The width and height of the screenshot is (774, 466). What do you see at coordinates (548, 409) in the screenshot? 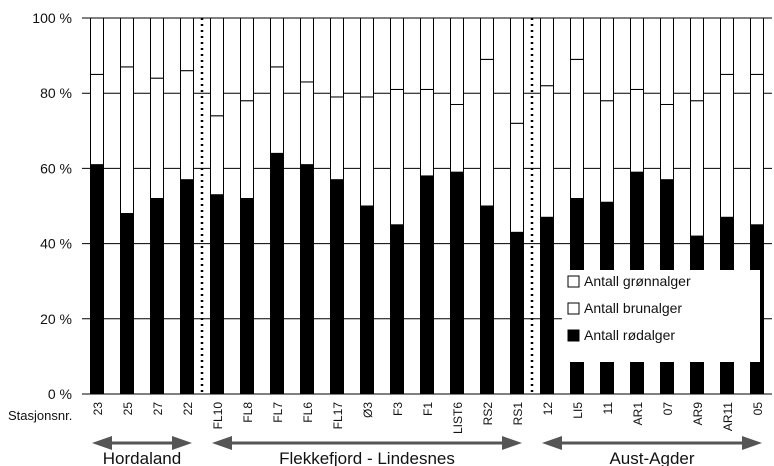
I see `category-label: 12` at bounding box center [548, 409].